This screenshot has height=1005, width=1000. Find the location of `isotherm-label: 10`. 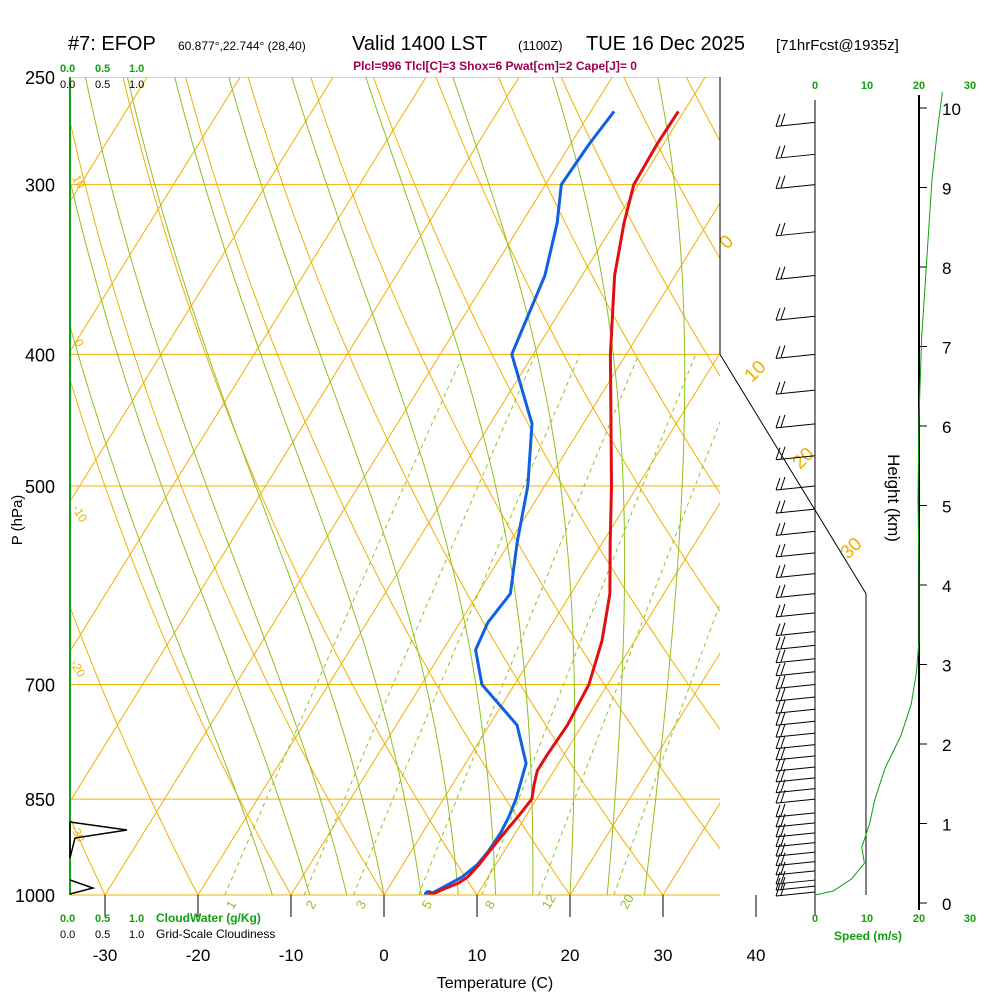

isotherm-label: 10 is located at coordinates (756, 372).